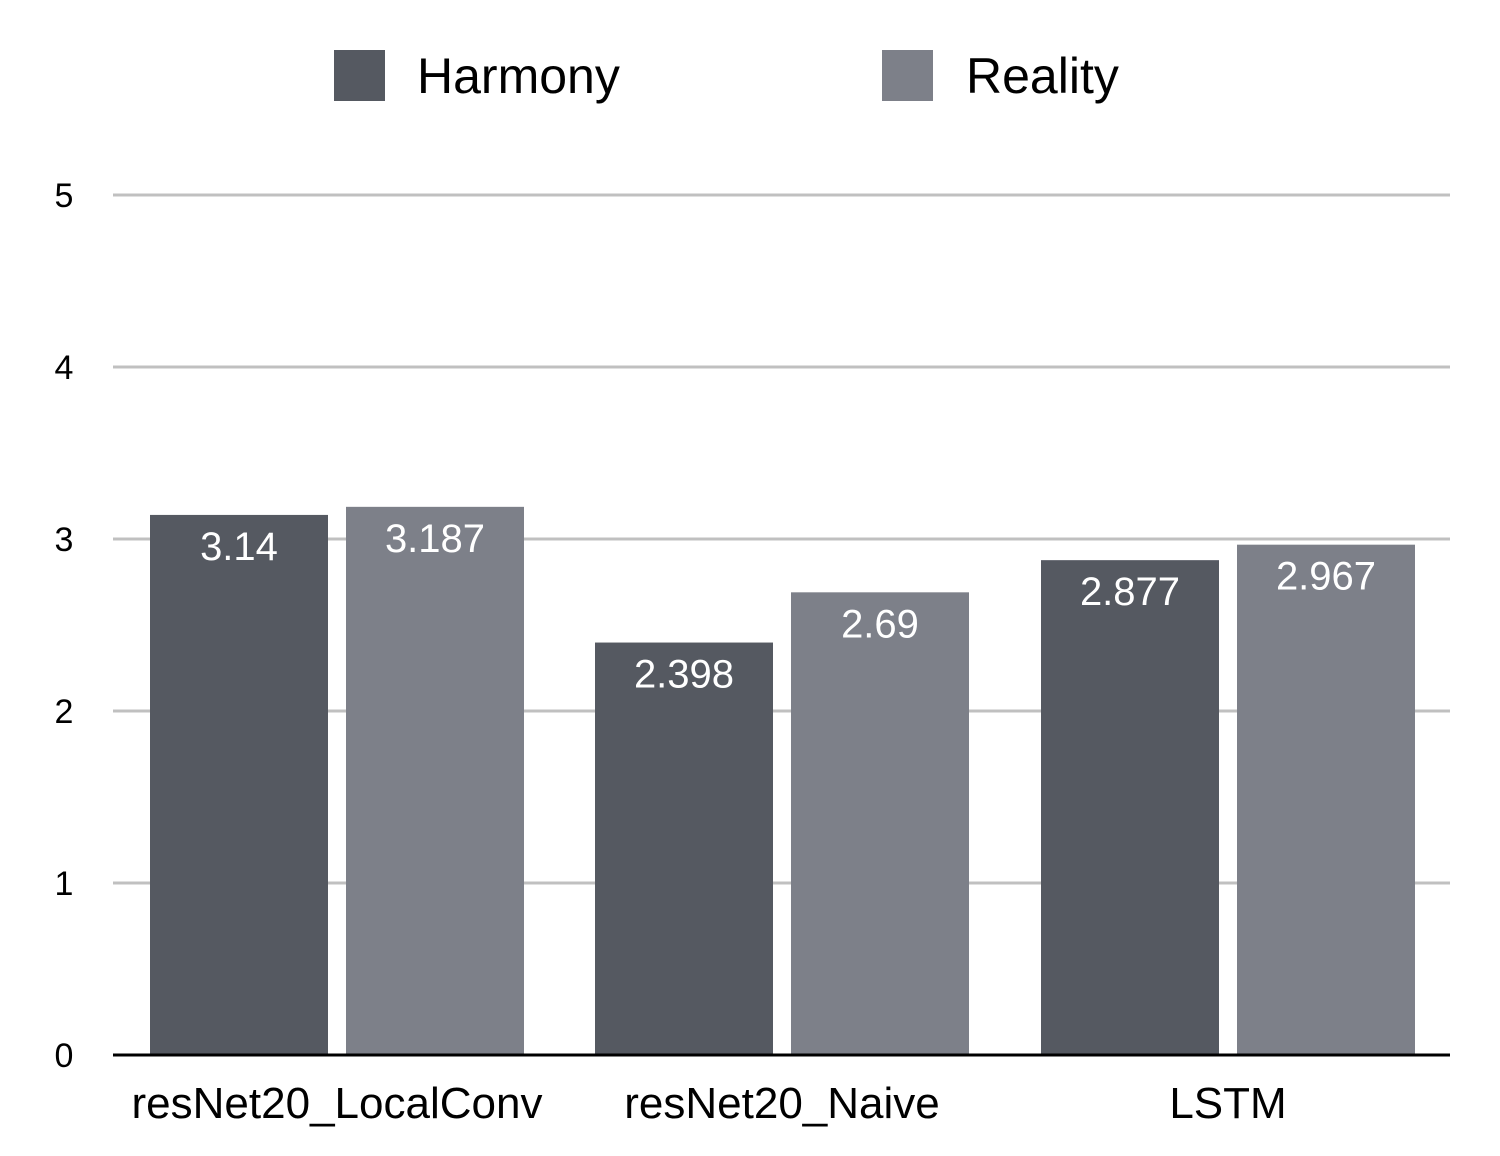 The width and height of the screenshot is (1500, 1156). I want to click on y-tick-label-4: 4, so click(64, 368).